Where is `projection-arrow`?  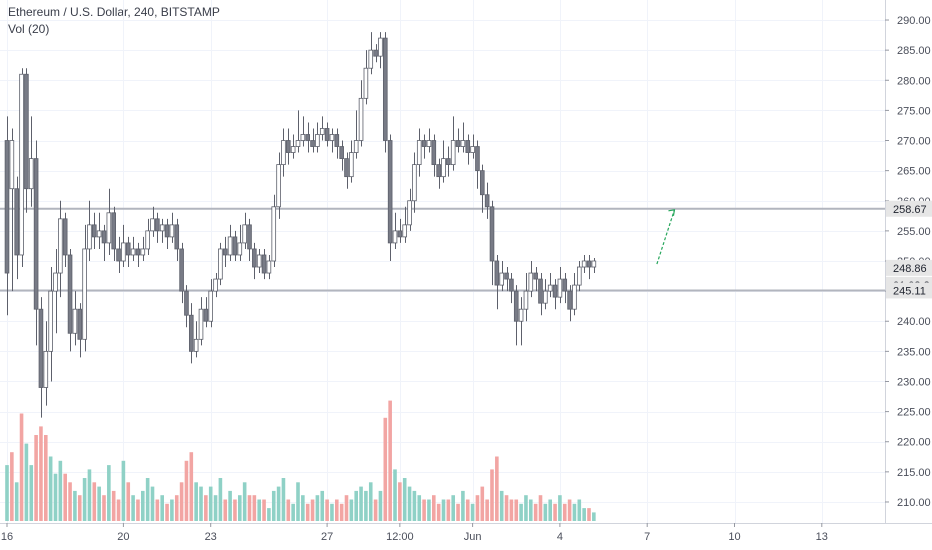
projection-arrow is located at coordinates (666, 237).